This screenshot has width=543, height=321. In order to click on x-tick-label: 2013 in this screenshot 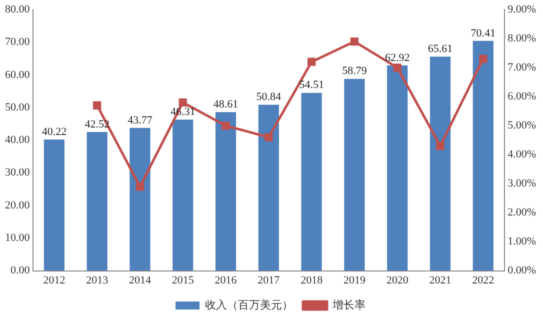, I will do `click(97, 280)`.